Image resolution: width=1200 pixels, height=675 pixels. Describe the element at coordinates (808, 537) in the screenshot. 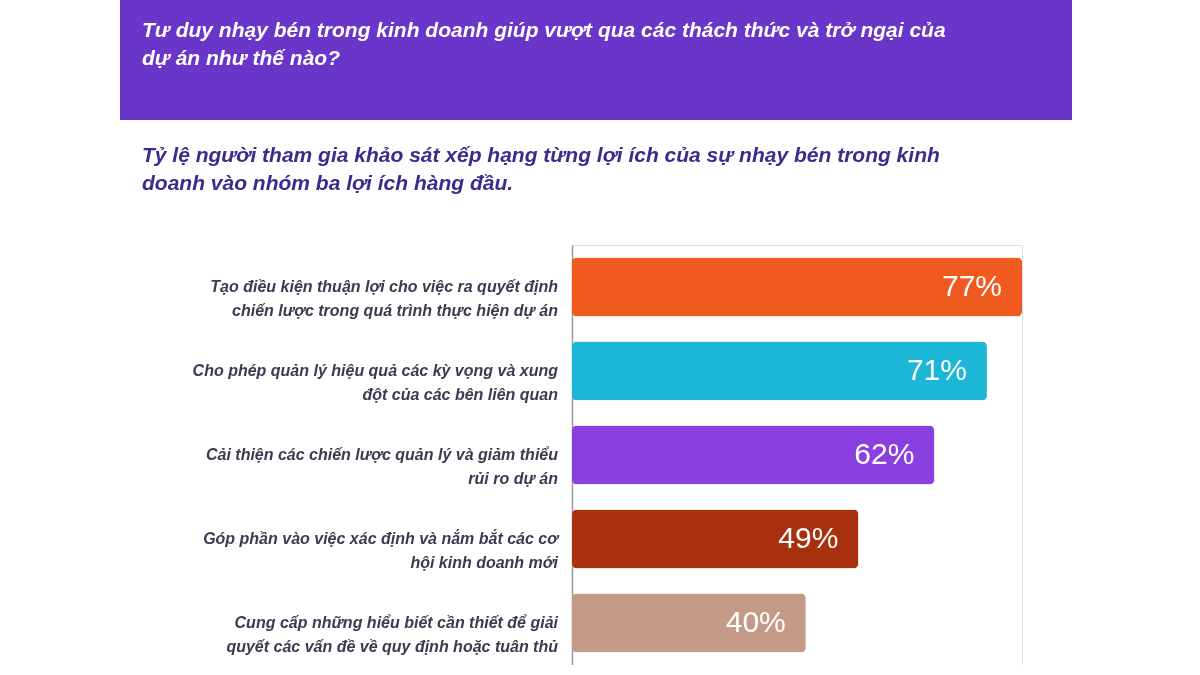

I see `data-label: 49%` at that location.